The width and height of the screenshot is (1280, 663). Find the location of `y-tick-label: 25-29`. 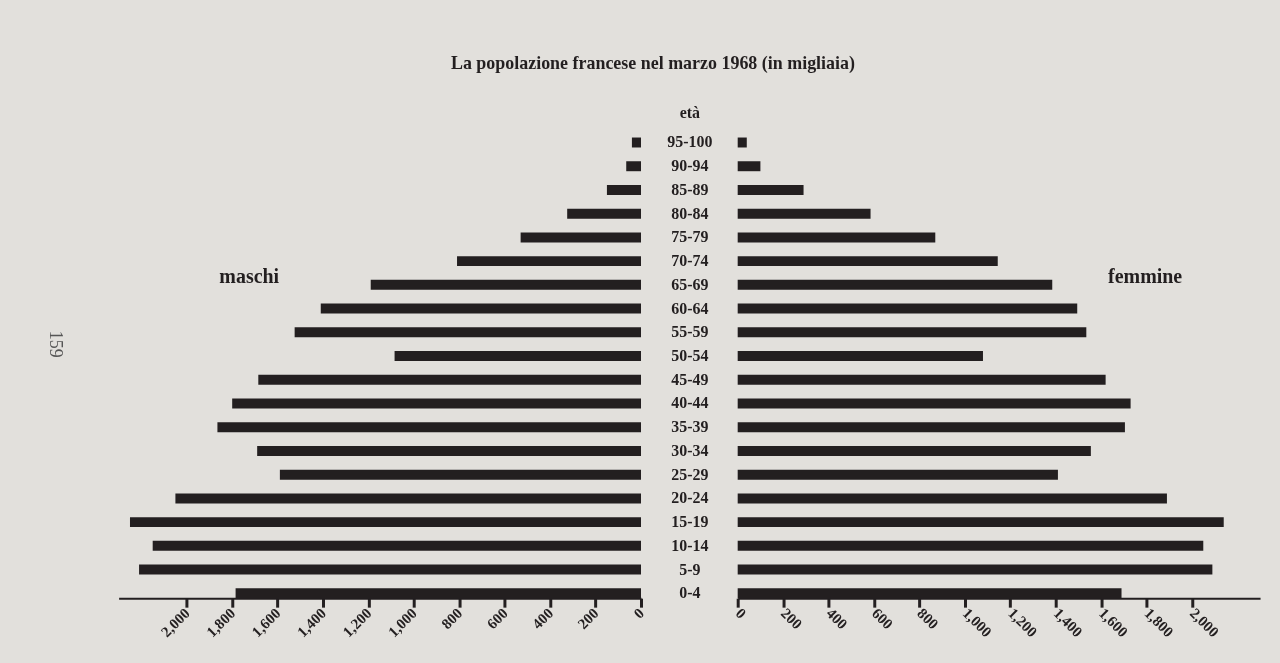

y-tick-label: 25-29 is located at coordinates (690, 474).